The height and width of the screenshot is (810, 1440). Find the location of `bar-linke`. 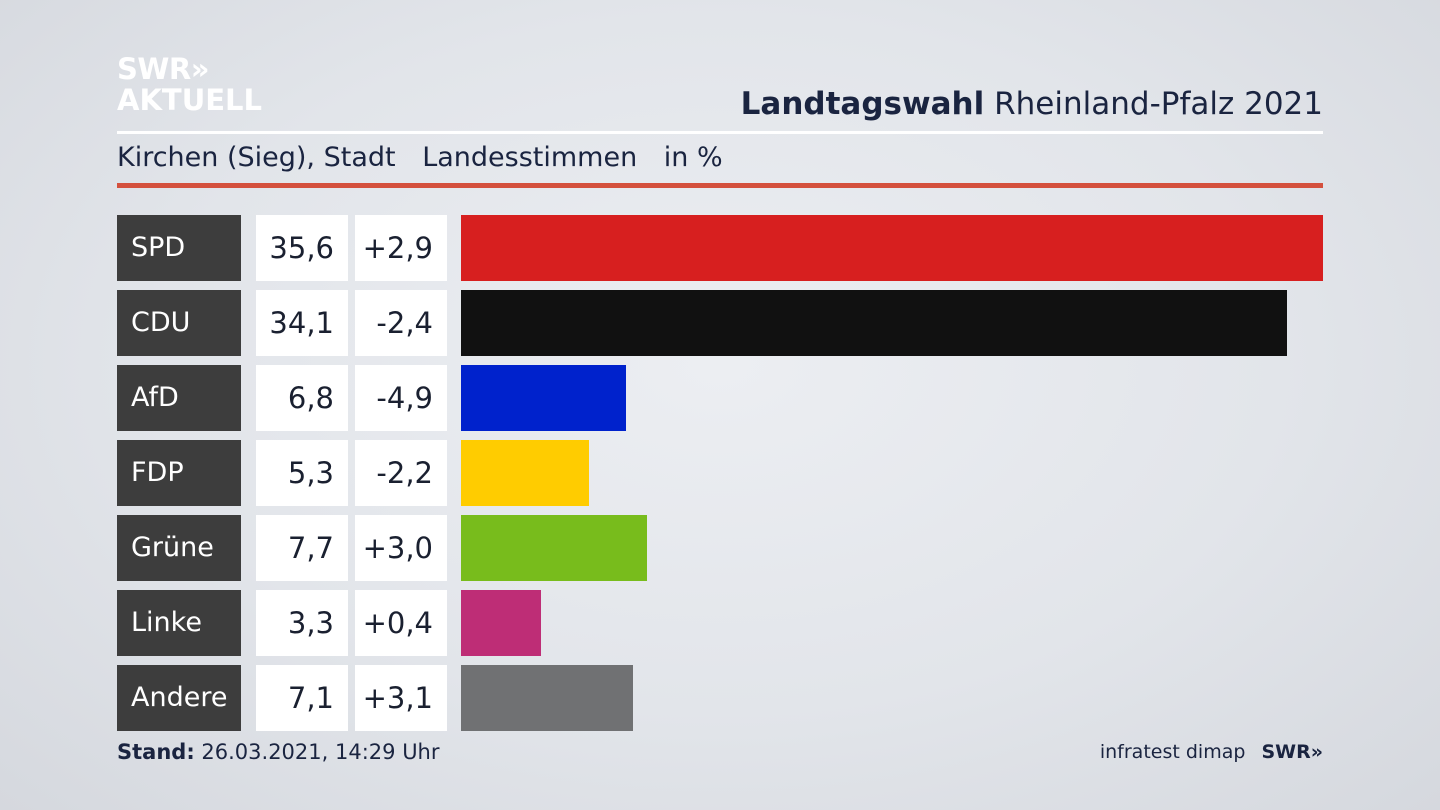

bar-linke is located at coordinates (501, 623).